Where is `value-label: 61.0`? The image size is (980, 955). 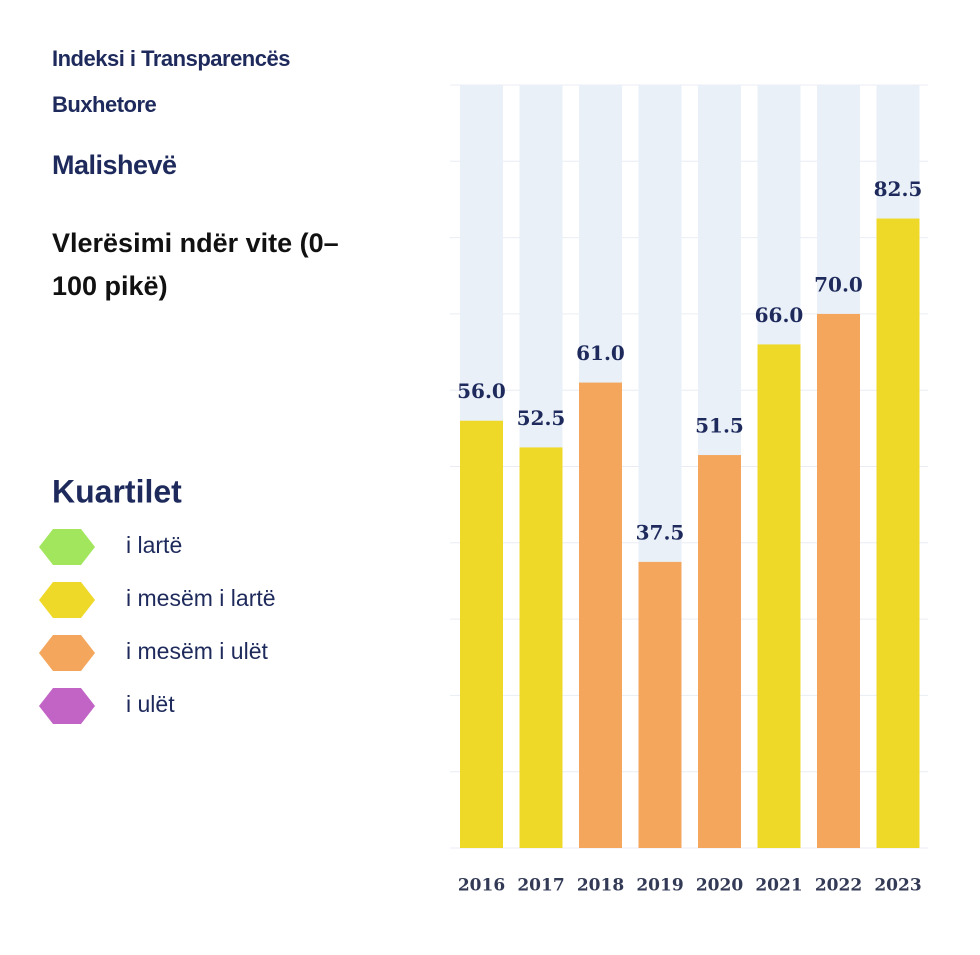 value-label: 61.0 is located at coordinates (600, 353).